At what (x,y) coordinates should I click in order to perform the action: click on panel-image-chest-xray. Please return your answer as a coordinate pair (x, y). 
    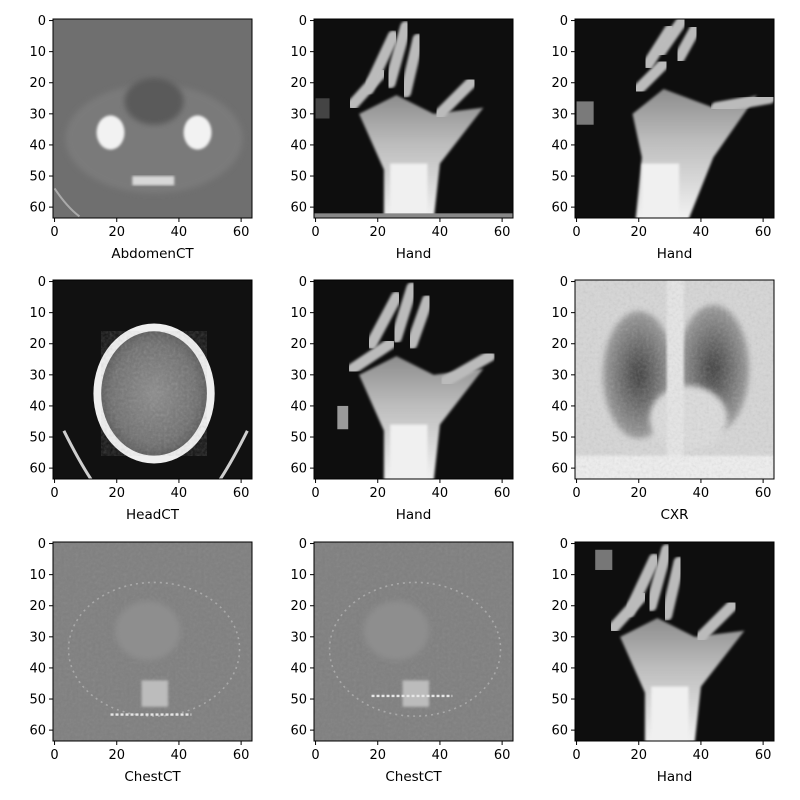
    Looking at the image, I should click on (674, 379).